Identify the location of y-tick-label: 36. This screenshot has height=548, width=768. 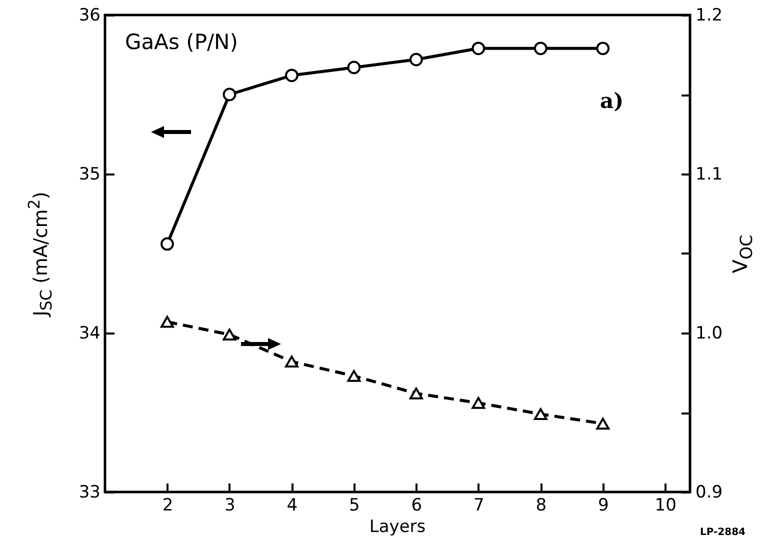
(89, 16).